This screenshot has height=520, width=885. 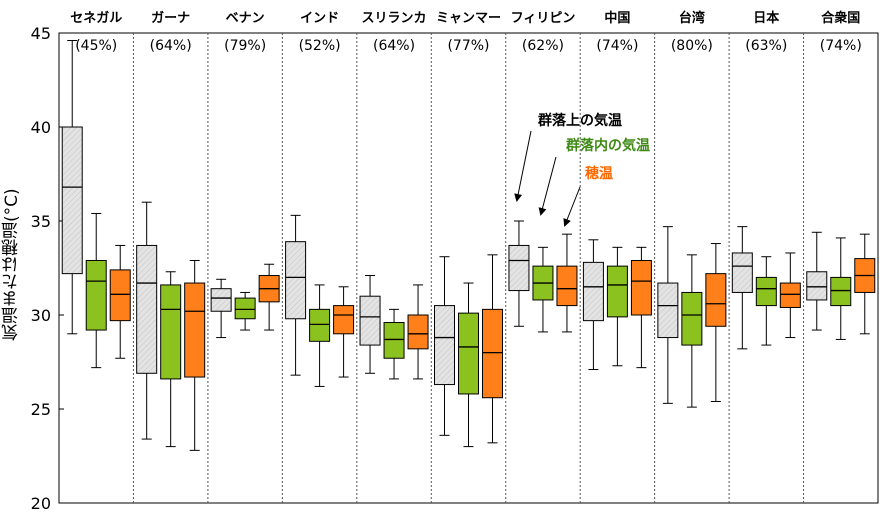 What do you see at coordinates (41, 315) in the screenshot?
I see `y-tick-label: 30` at bounding box center [41, 315].